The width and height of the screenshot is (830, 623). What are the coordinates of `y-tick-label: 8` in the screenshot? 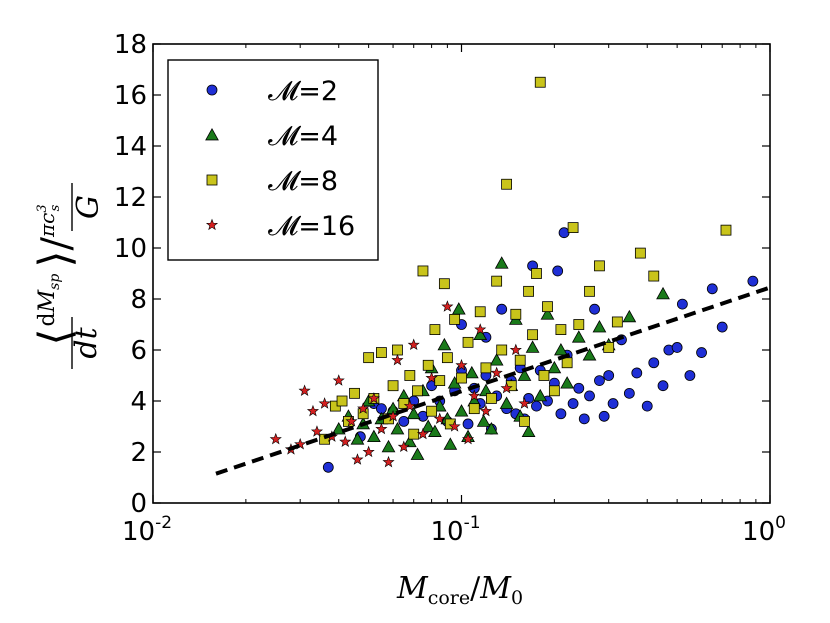 It's located at (138, 300).